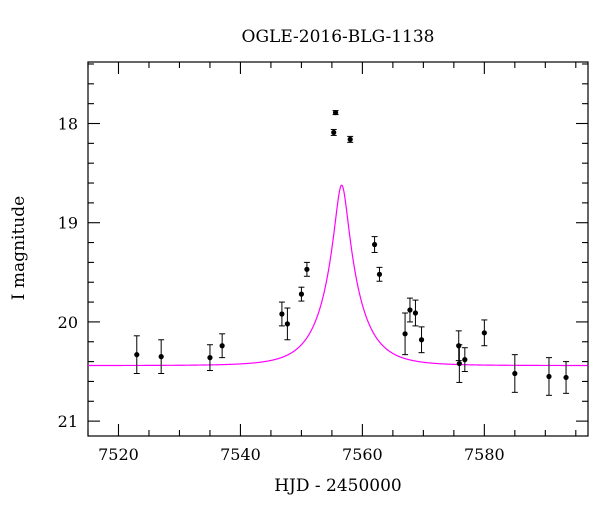 Image resolution: width=600 pixels, height=512 pixels. What do you see at coordinates (338, 486) in the screenshot?
I see `x-axis-label: HJD - 2450000` at bounding box center [338, 486].